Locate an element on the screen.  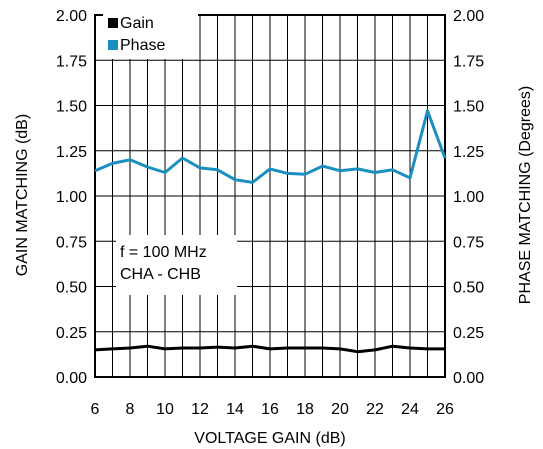
left-tick-labels: 0.00 0.25 0.50 0.75 1.00 1.25 1.50 1.75 2.00 is located at coordinates (71, 197).